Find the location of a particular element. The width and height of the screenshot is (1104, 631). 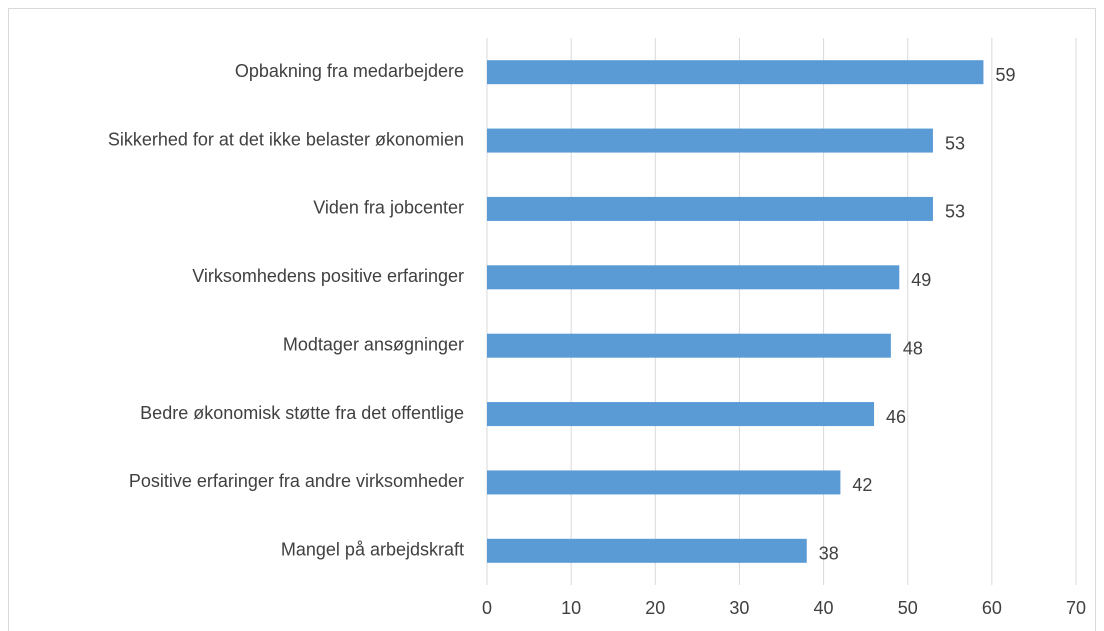

x-tick-label: 50 is located at coordinates (908, 608).